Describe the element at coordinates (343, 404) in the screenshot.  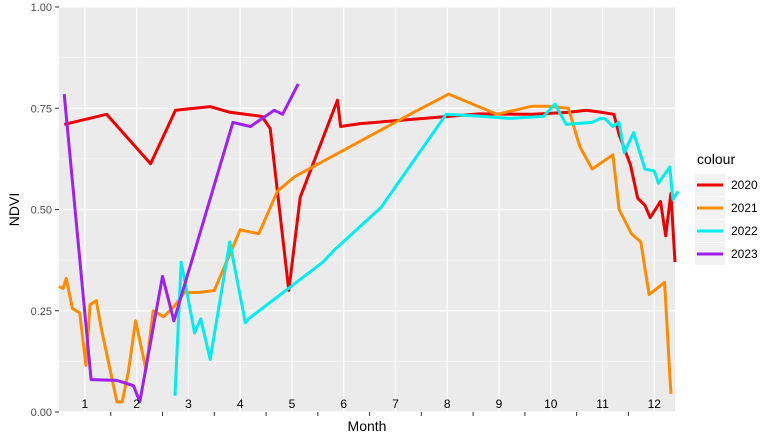
I see `month-label: 6` at that location.